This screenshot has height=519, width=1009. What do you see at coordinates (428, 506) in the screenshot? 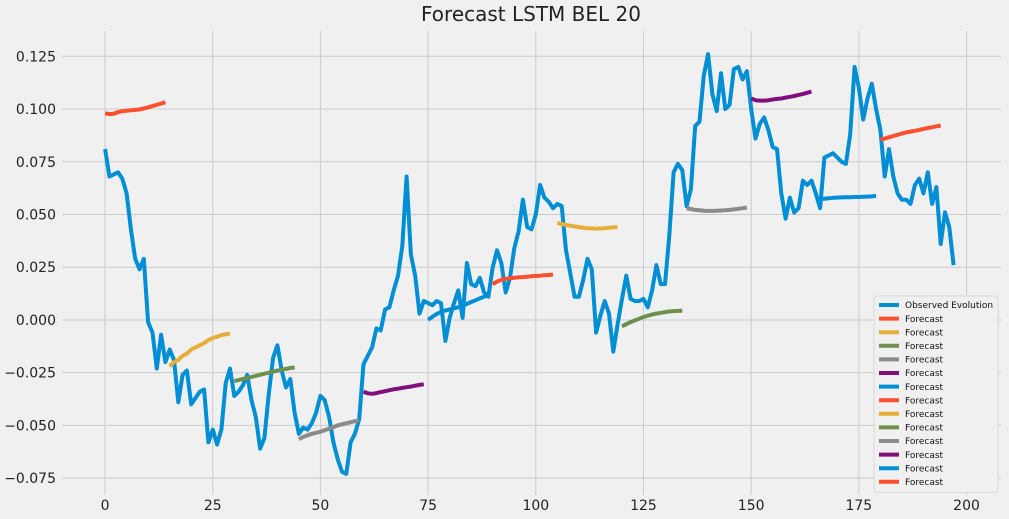
I see `x-tick-label: 75` at bounding box center [428, 506].